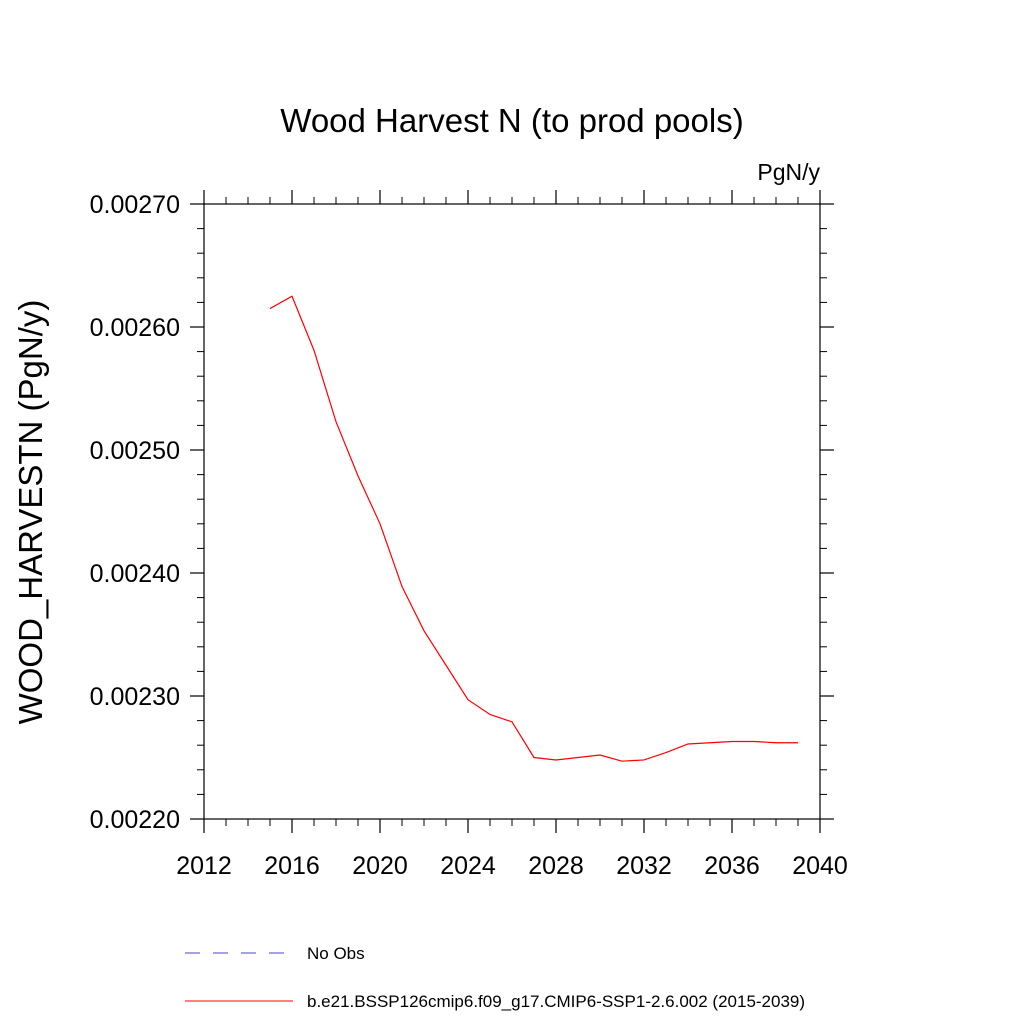 Image resolution: width=1024 pixels, height=1024 pixels. I want to click on y-tick-label: 0.00220, so click(135, 820).